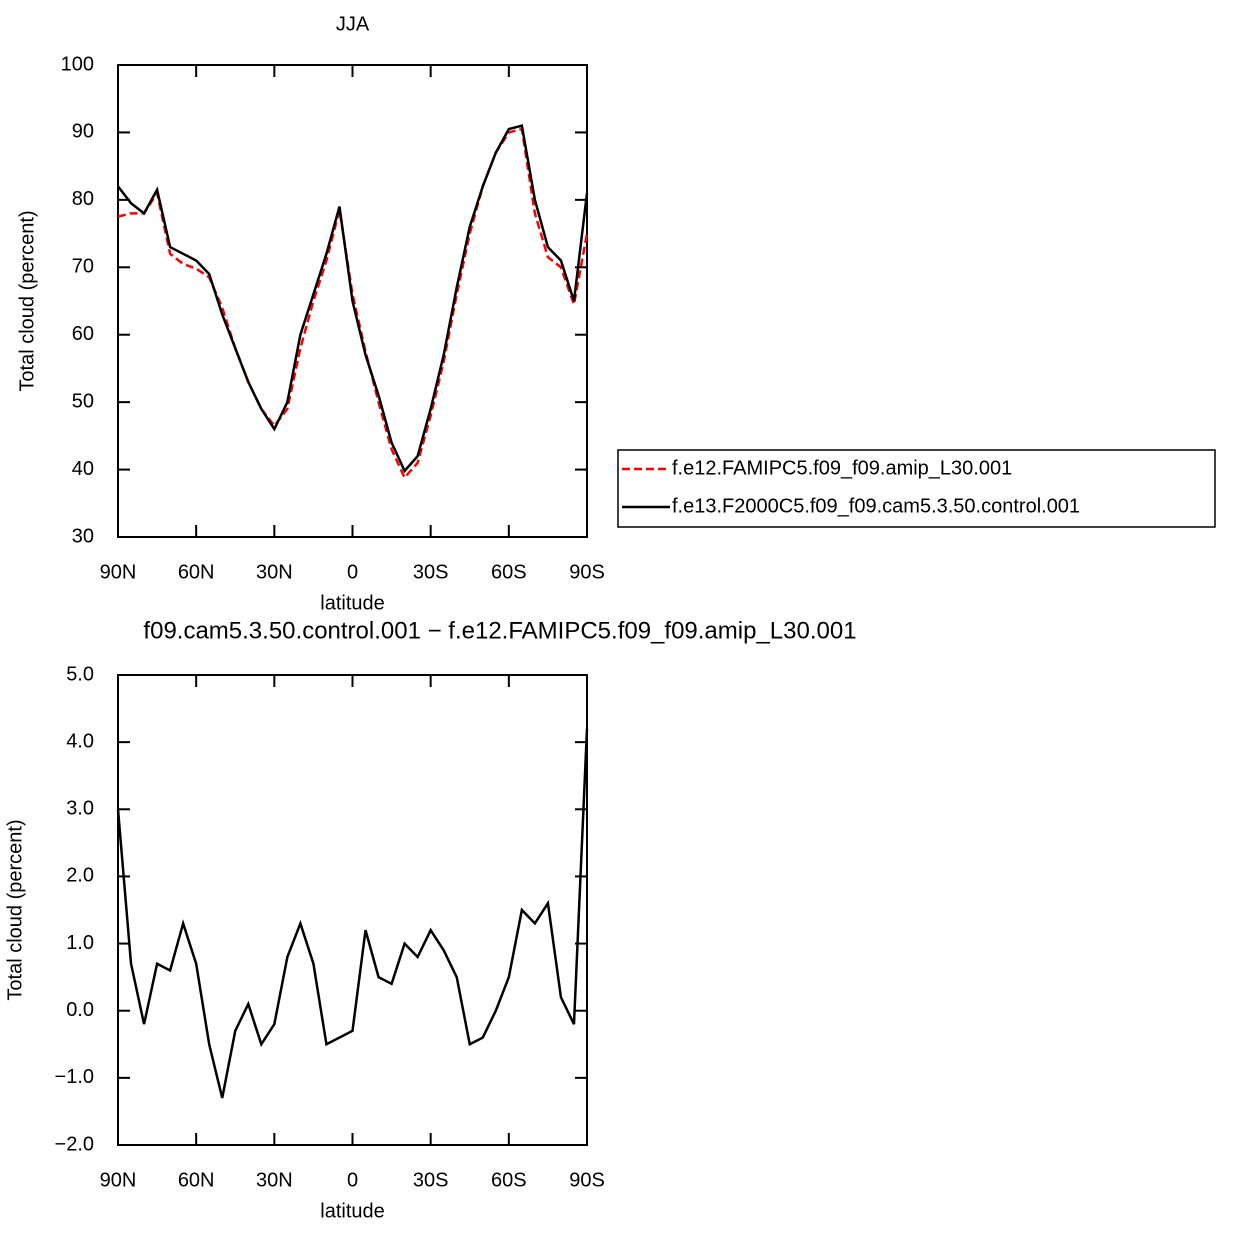 This screenshot has width=1233, height=1235. I want to click on legend-box, so click(916, 488).